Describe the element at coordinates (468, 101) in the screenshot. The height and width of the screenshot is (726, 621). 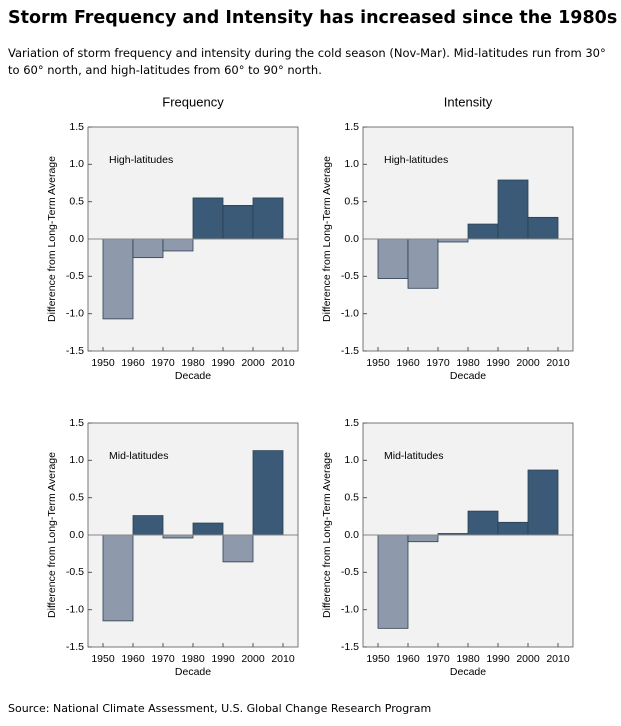
I see `column-title: Intensity` at that location.